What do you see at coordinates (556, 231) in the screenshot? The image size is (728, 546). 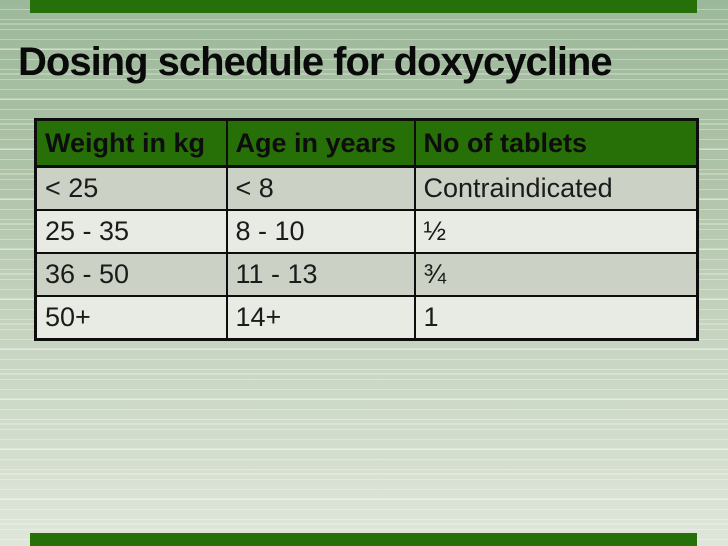 I see `cell-tablet-count: ½` at bounding box center [556, 231].